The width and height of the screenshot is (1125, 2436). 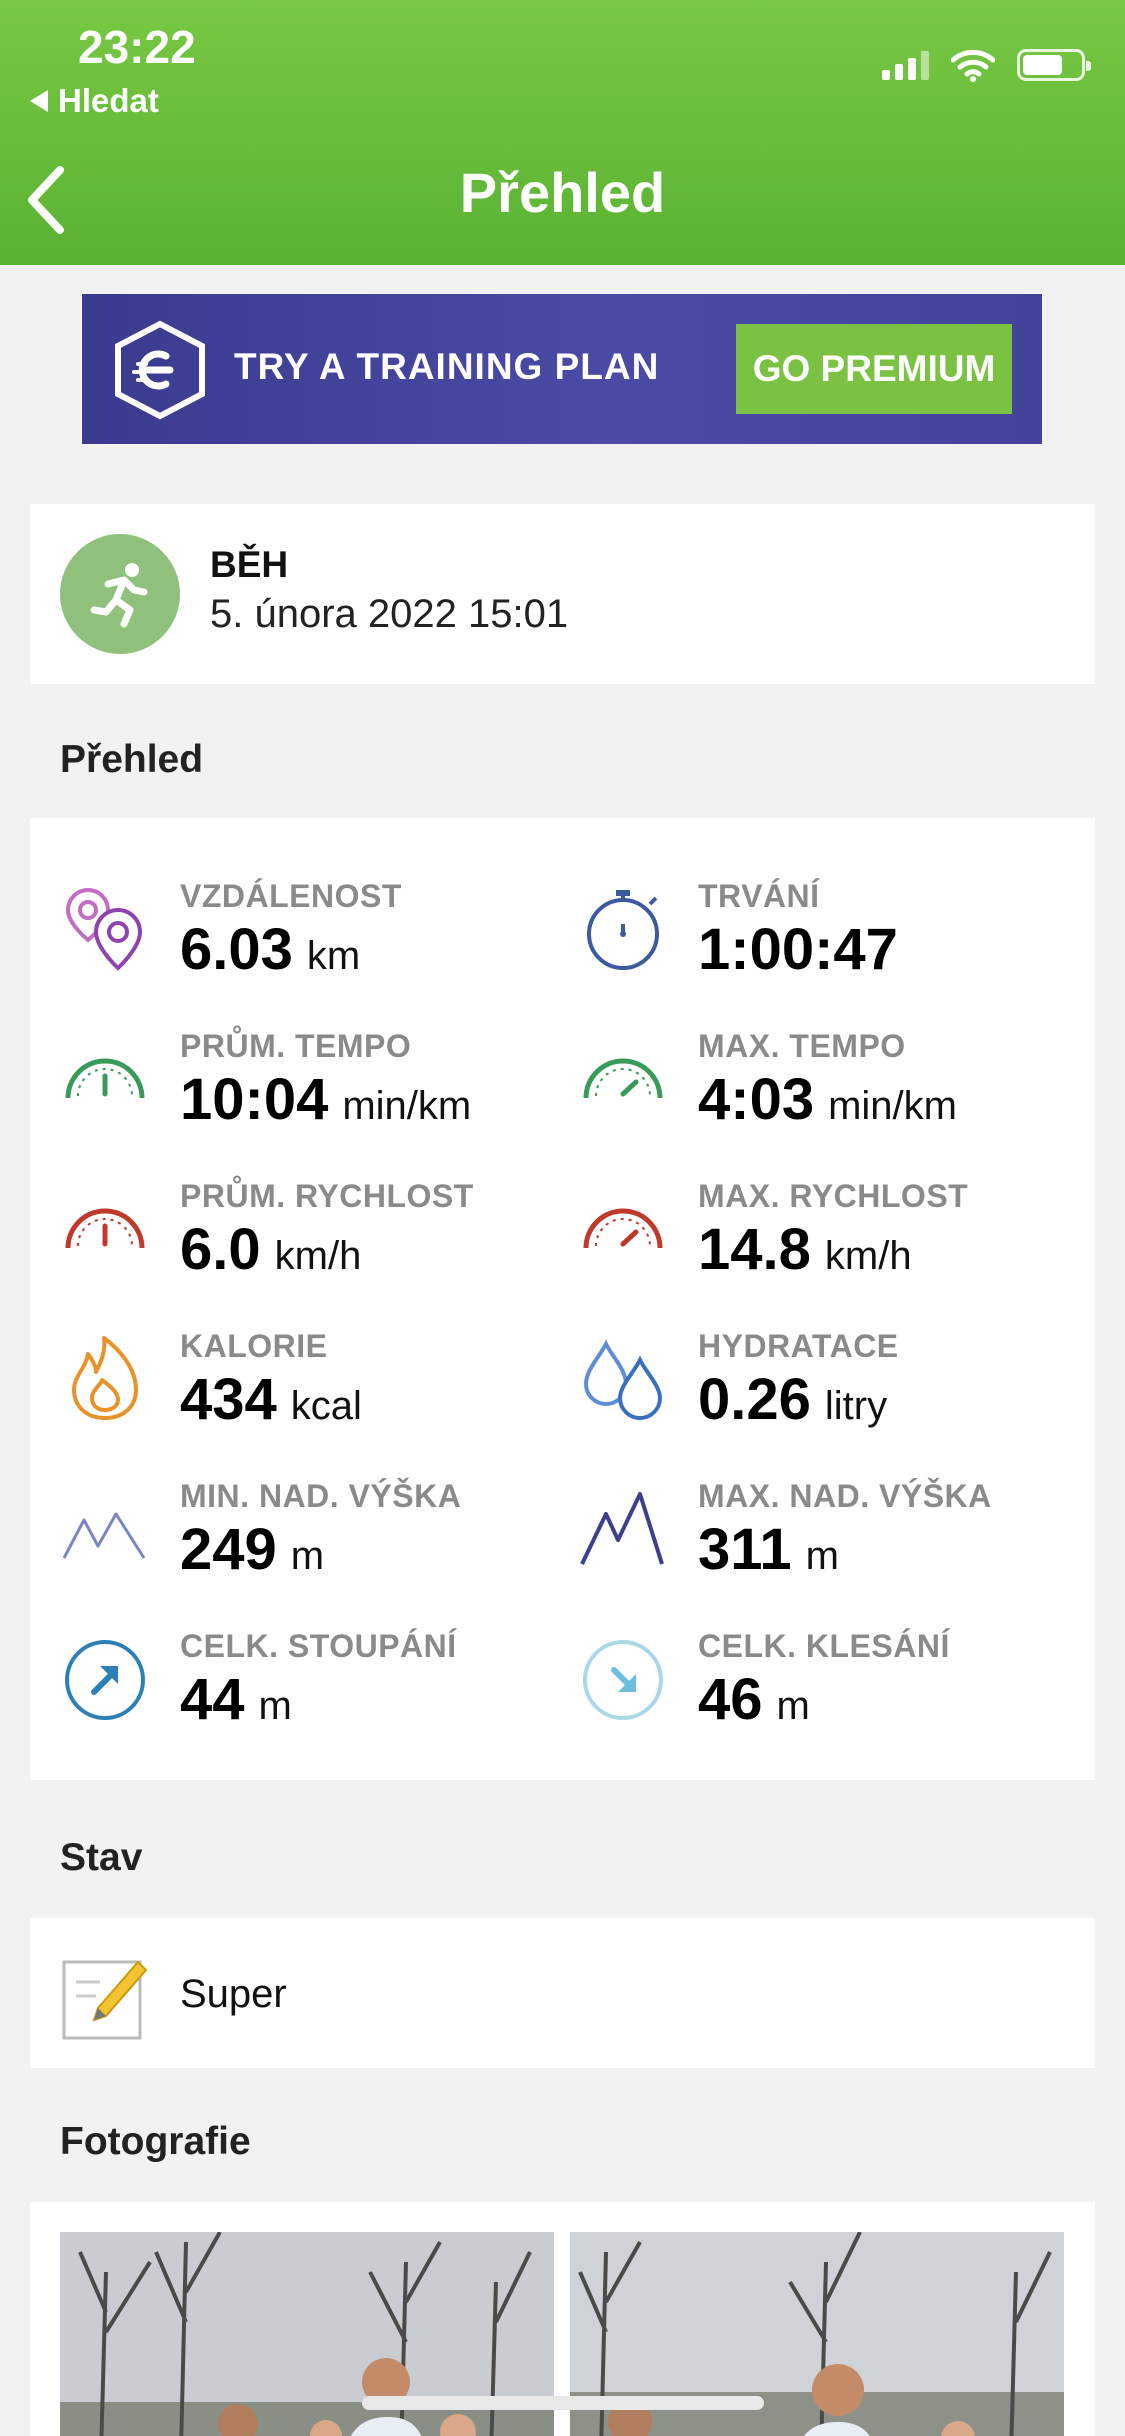 I want to click on activity-avatar, so click(x=120, y=594).